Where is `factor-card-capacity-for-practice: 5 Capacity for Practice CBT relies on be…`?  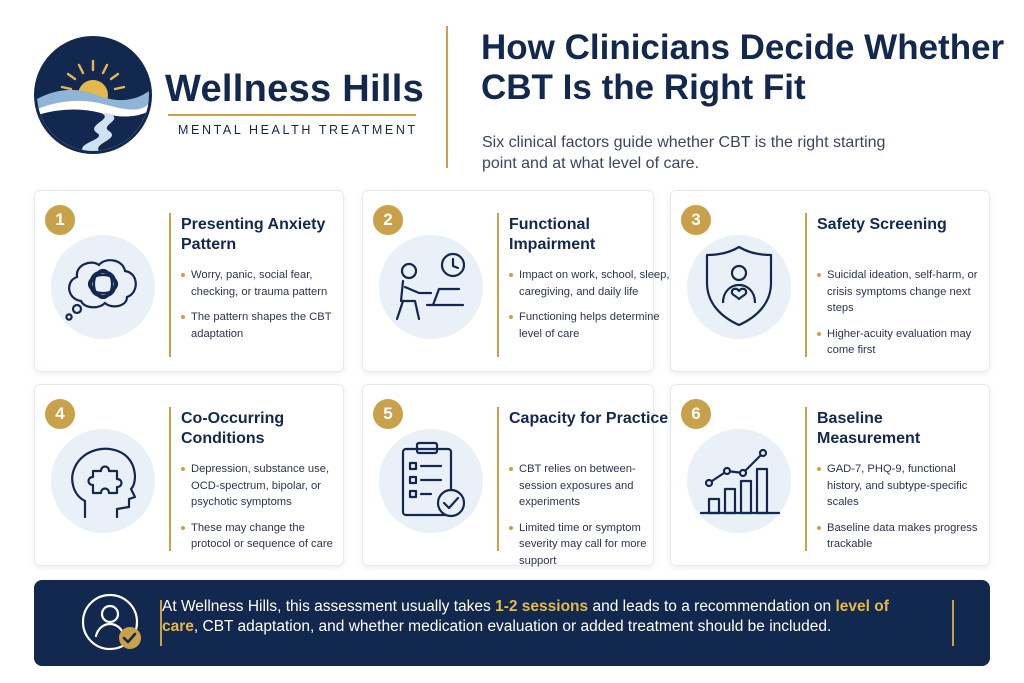
factor-card-capacity-for-practice: 5 Capacity for Practice CBT relies on be… is located at coordinates (515, 475).